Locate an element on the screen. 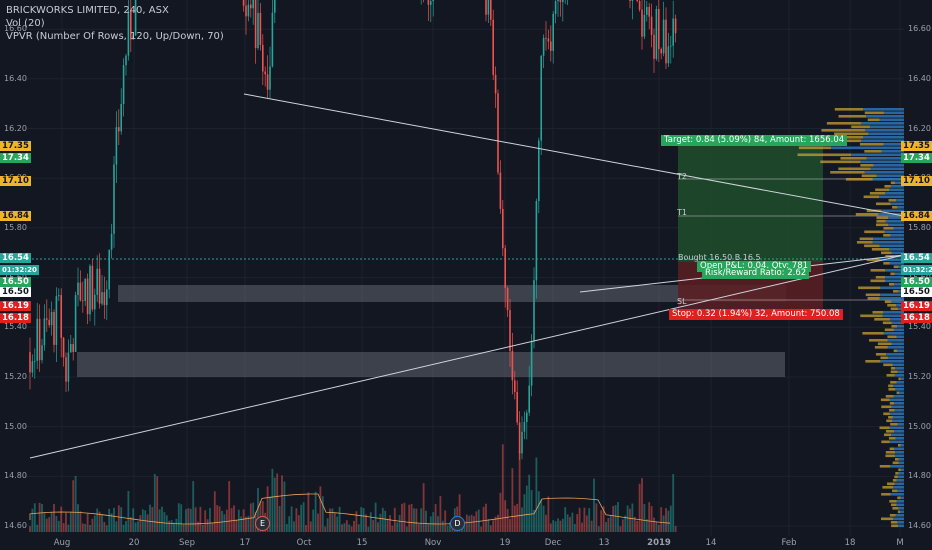  price-tick-right: 16.20 is located at coordinates (919, 128).